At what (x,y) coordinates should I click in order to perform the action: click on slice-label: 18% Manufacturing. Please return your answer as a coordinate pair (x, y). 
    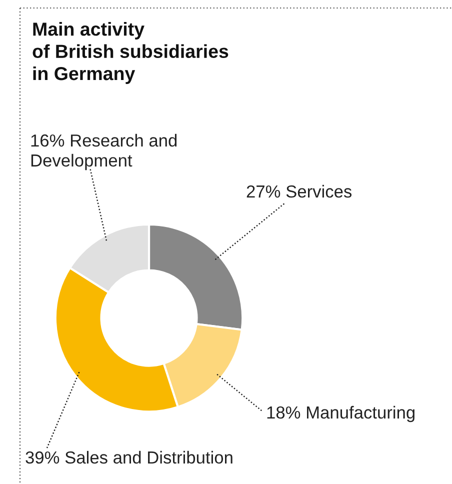
    Looking at the image, I should click on (340, 414).